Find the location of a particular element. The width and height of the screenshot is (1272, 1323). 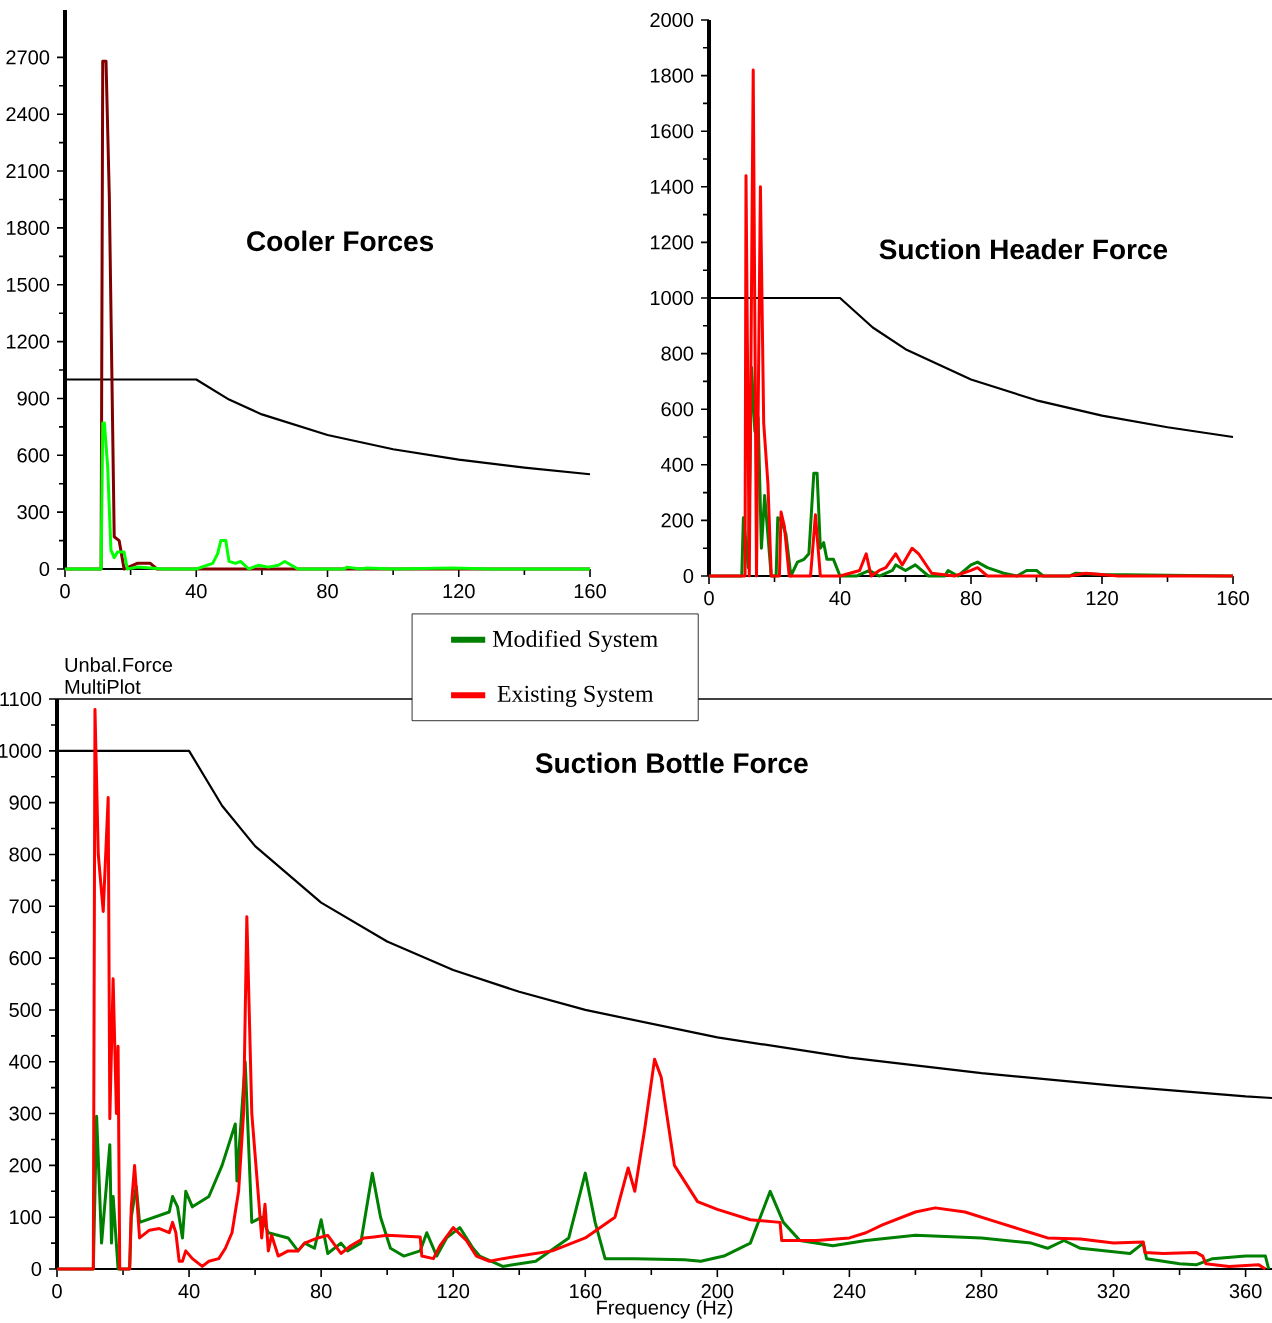

text: Suction Bottle Force is located at coordinates (671, 763).